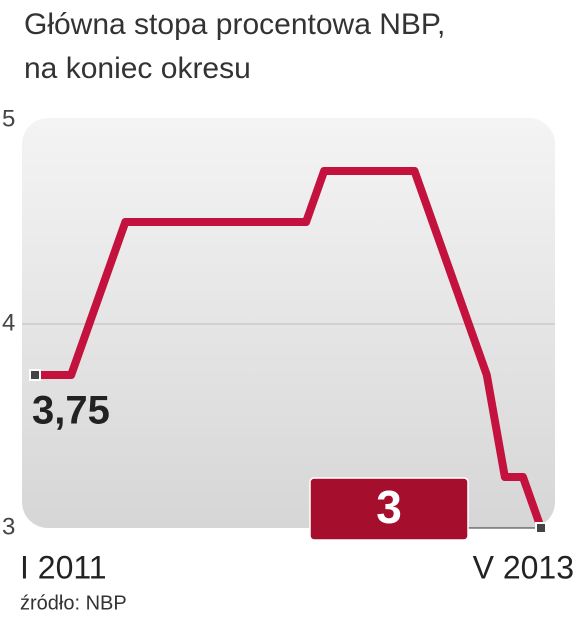  Describe the element at coordinates (137, 68) in the screenshot. I see `chart-title: na koniec okresu` at that location.